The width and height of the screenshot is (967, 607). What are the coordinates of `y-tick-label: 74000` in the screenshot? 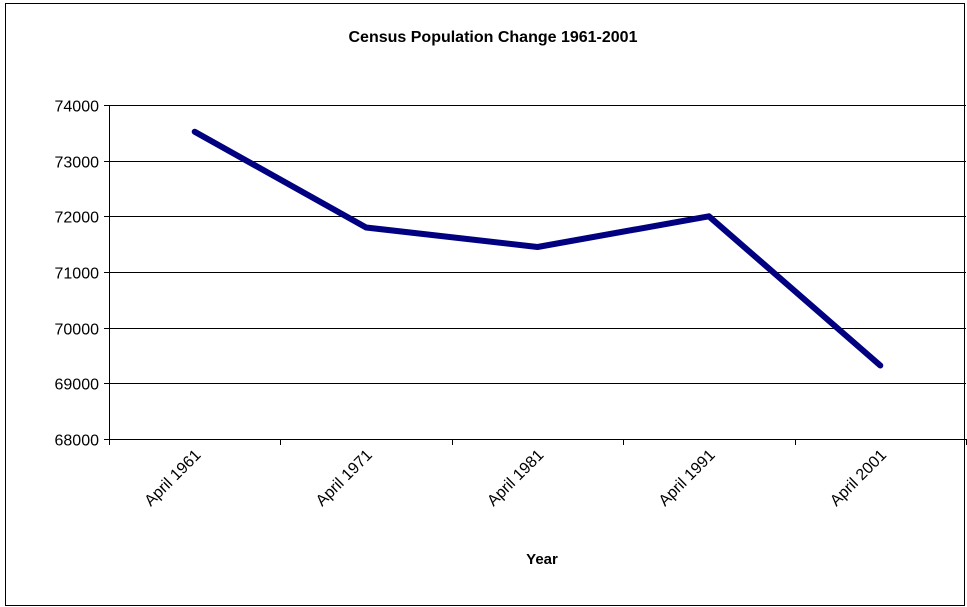 It's located at (77, 107).